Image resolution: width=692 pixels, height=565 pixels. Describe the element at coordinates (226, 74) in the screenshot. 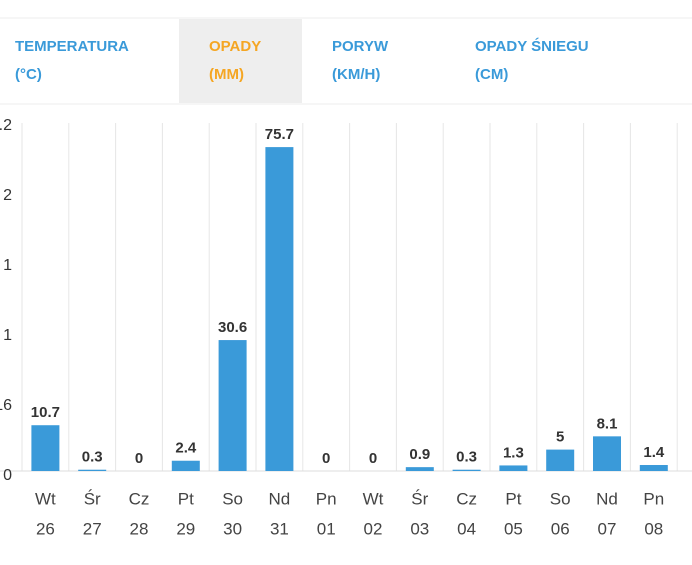

I see `tab-unit: (MM)` at that location.